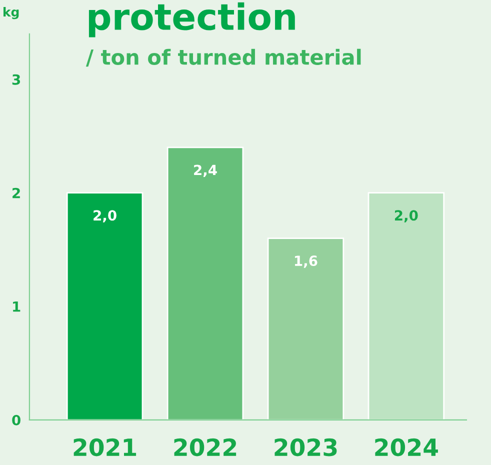  Describe the element at coordinates (16, 79) in the screenshot. I see `y-tick-label: 3` at that location.